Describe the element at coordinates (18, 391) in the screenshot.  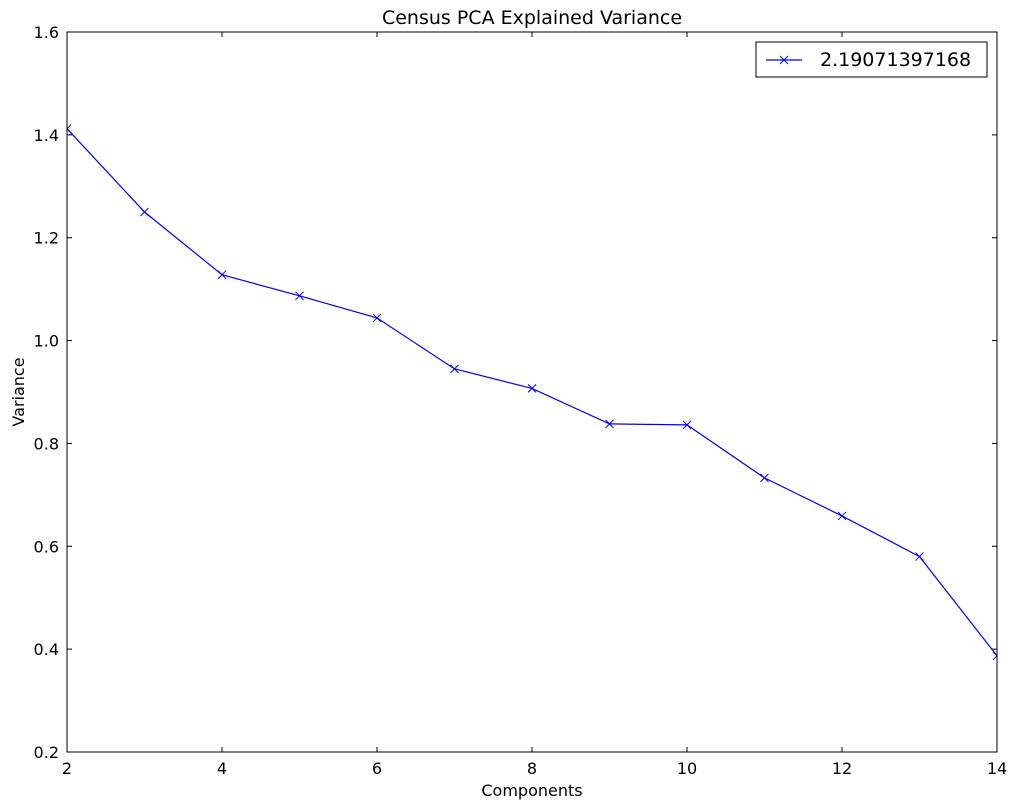
I see `y-axis-label: Variance` at that location.